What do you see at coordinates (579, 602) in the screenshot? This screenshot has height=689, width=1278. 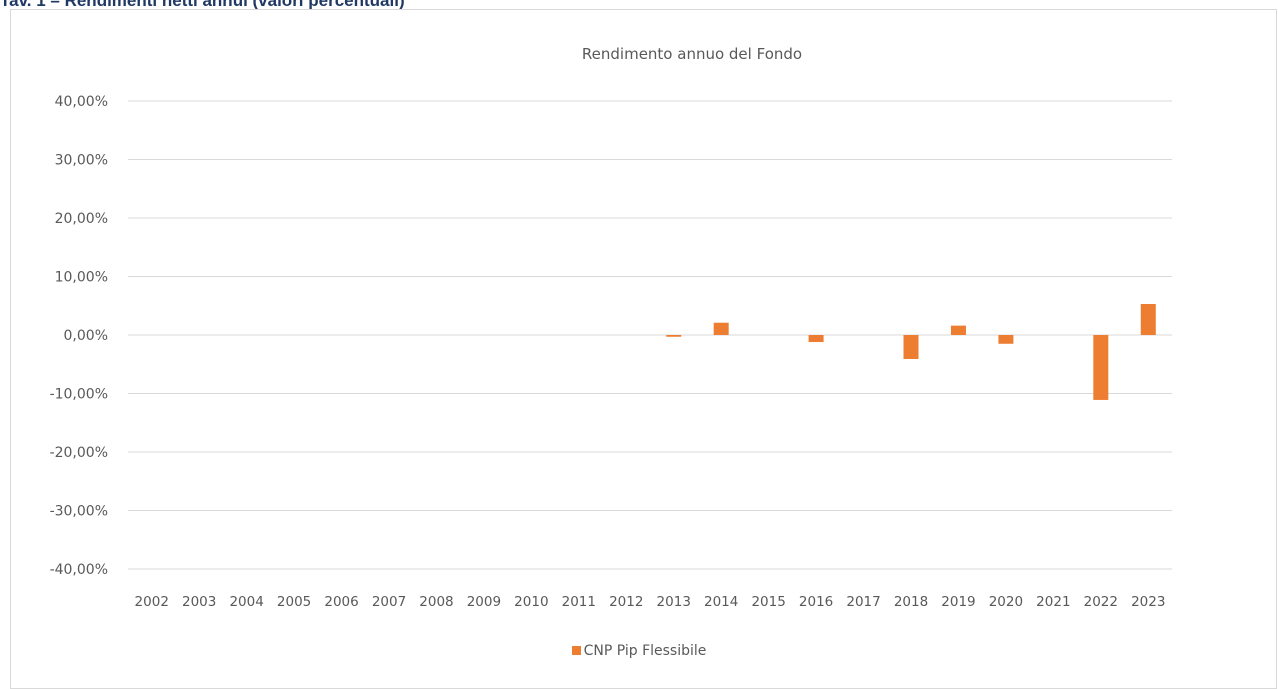 I see `x-tick-label: 2011` at bounding box center [579, 602].